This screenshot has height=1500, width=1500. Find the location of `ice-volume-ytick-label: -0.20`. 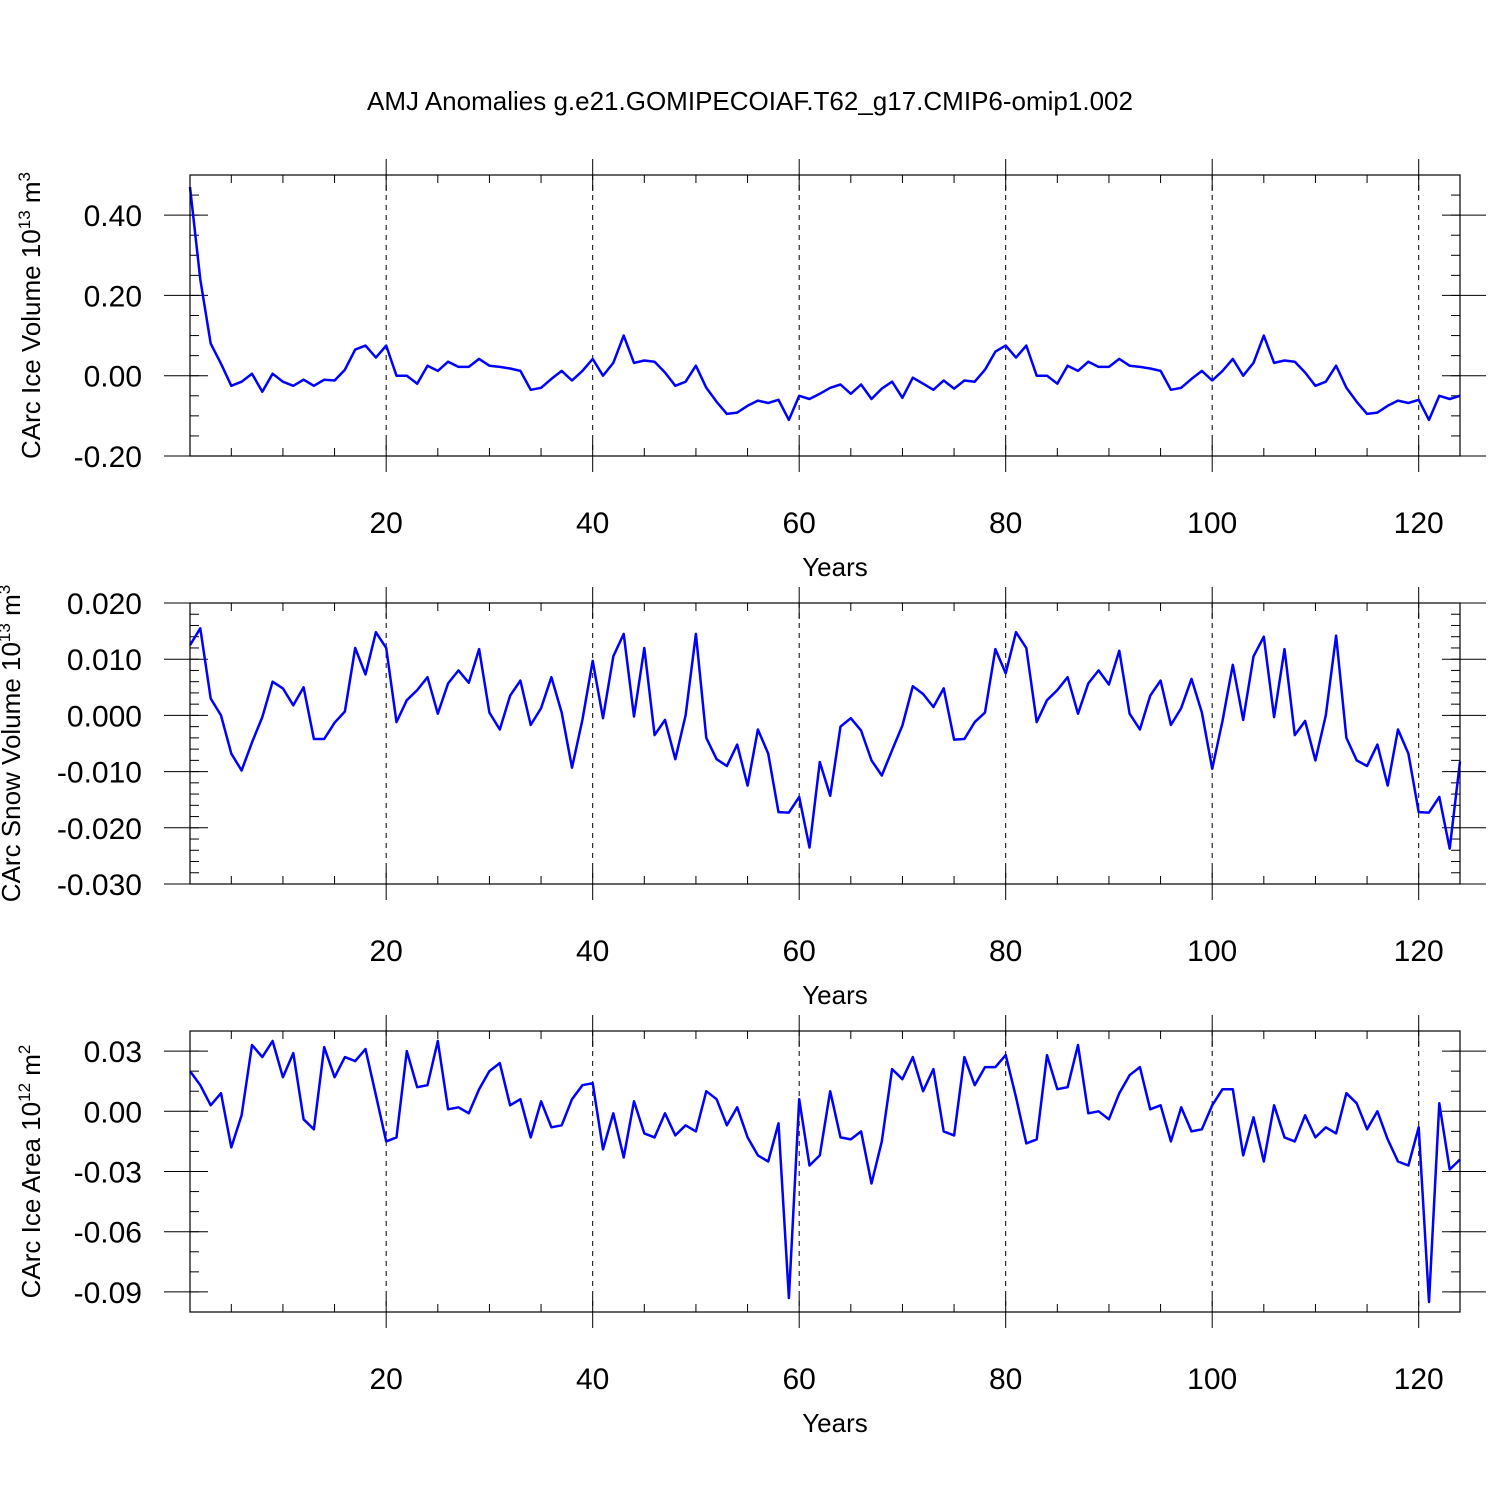

ice-volume-ytick-label: -0.20 is located at coordinates (108, 457).